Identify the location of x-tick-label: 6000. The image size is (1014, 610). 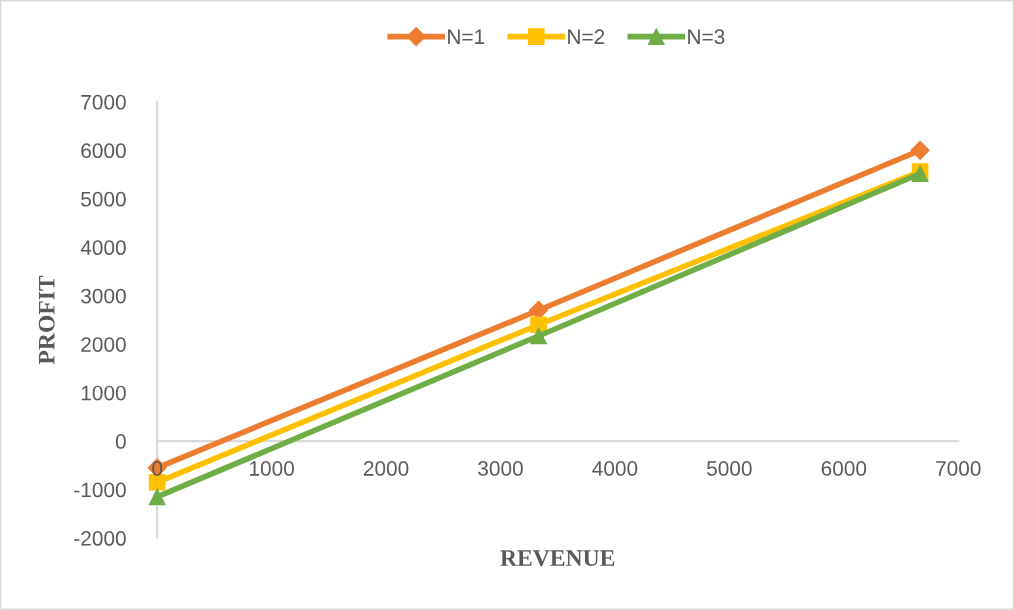
(844, 468).